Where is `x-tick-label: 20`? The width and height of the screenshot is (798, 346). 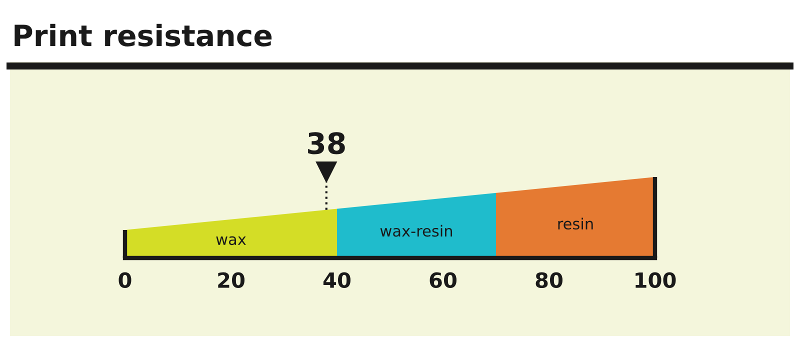
x-tick-label: 20 is located at coordinates (231, 280).